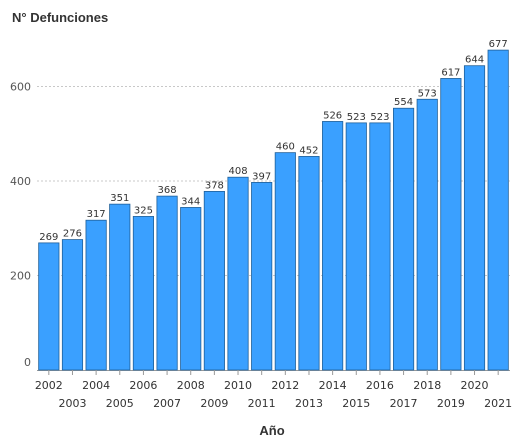  Describe the element at coordinates (450, 72) in the screenshot. I see `data-label-2019: 617` at that location.